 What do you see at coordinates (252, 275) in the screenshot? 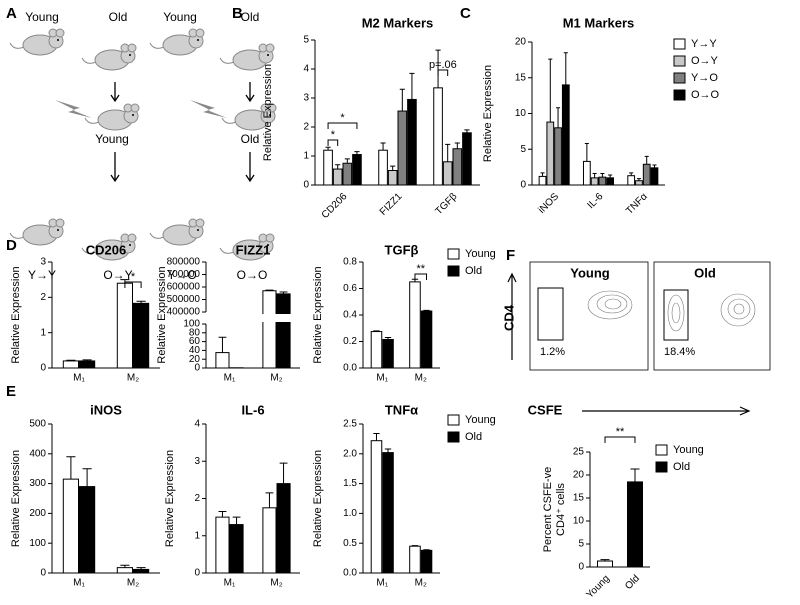
I see `group-label: O→O` at bounding box center [252, 275].